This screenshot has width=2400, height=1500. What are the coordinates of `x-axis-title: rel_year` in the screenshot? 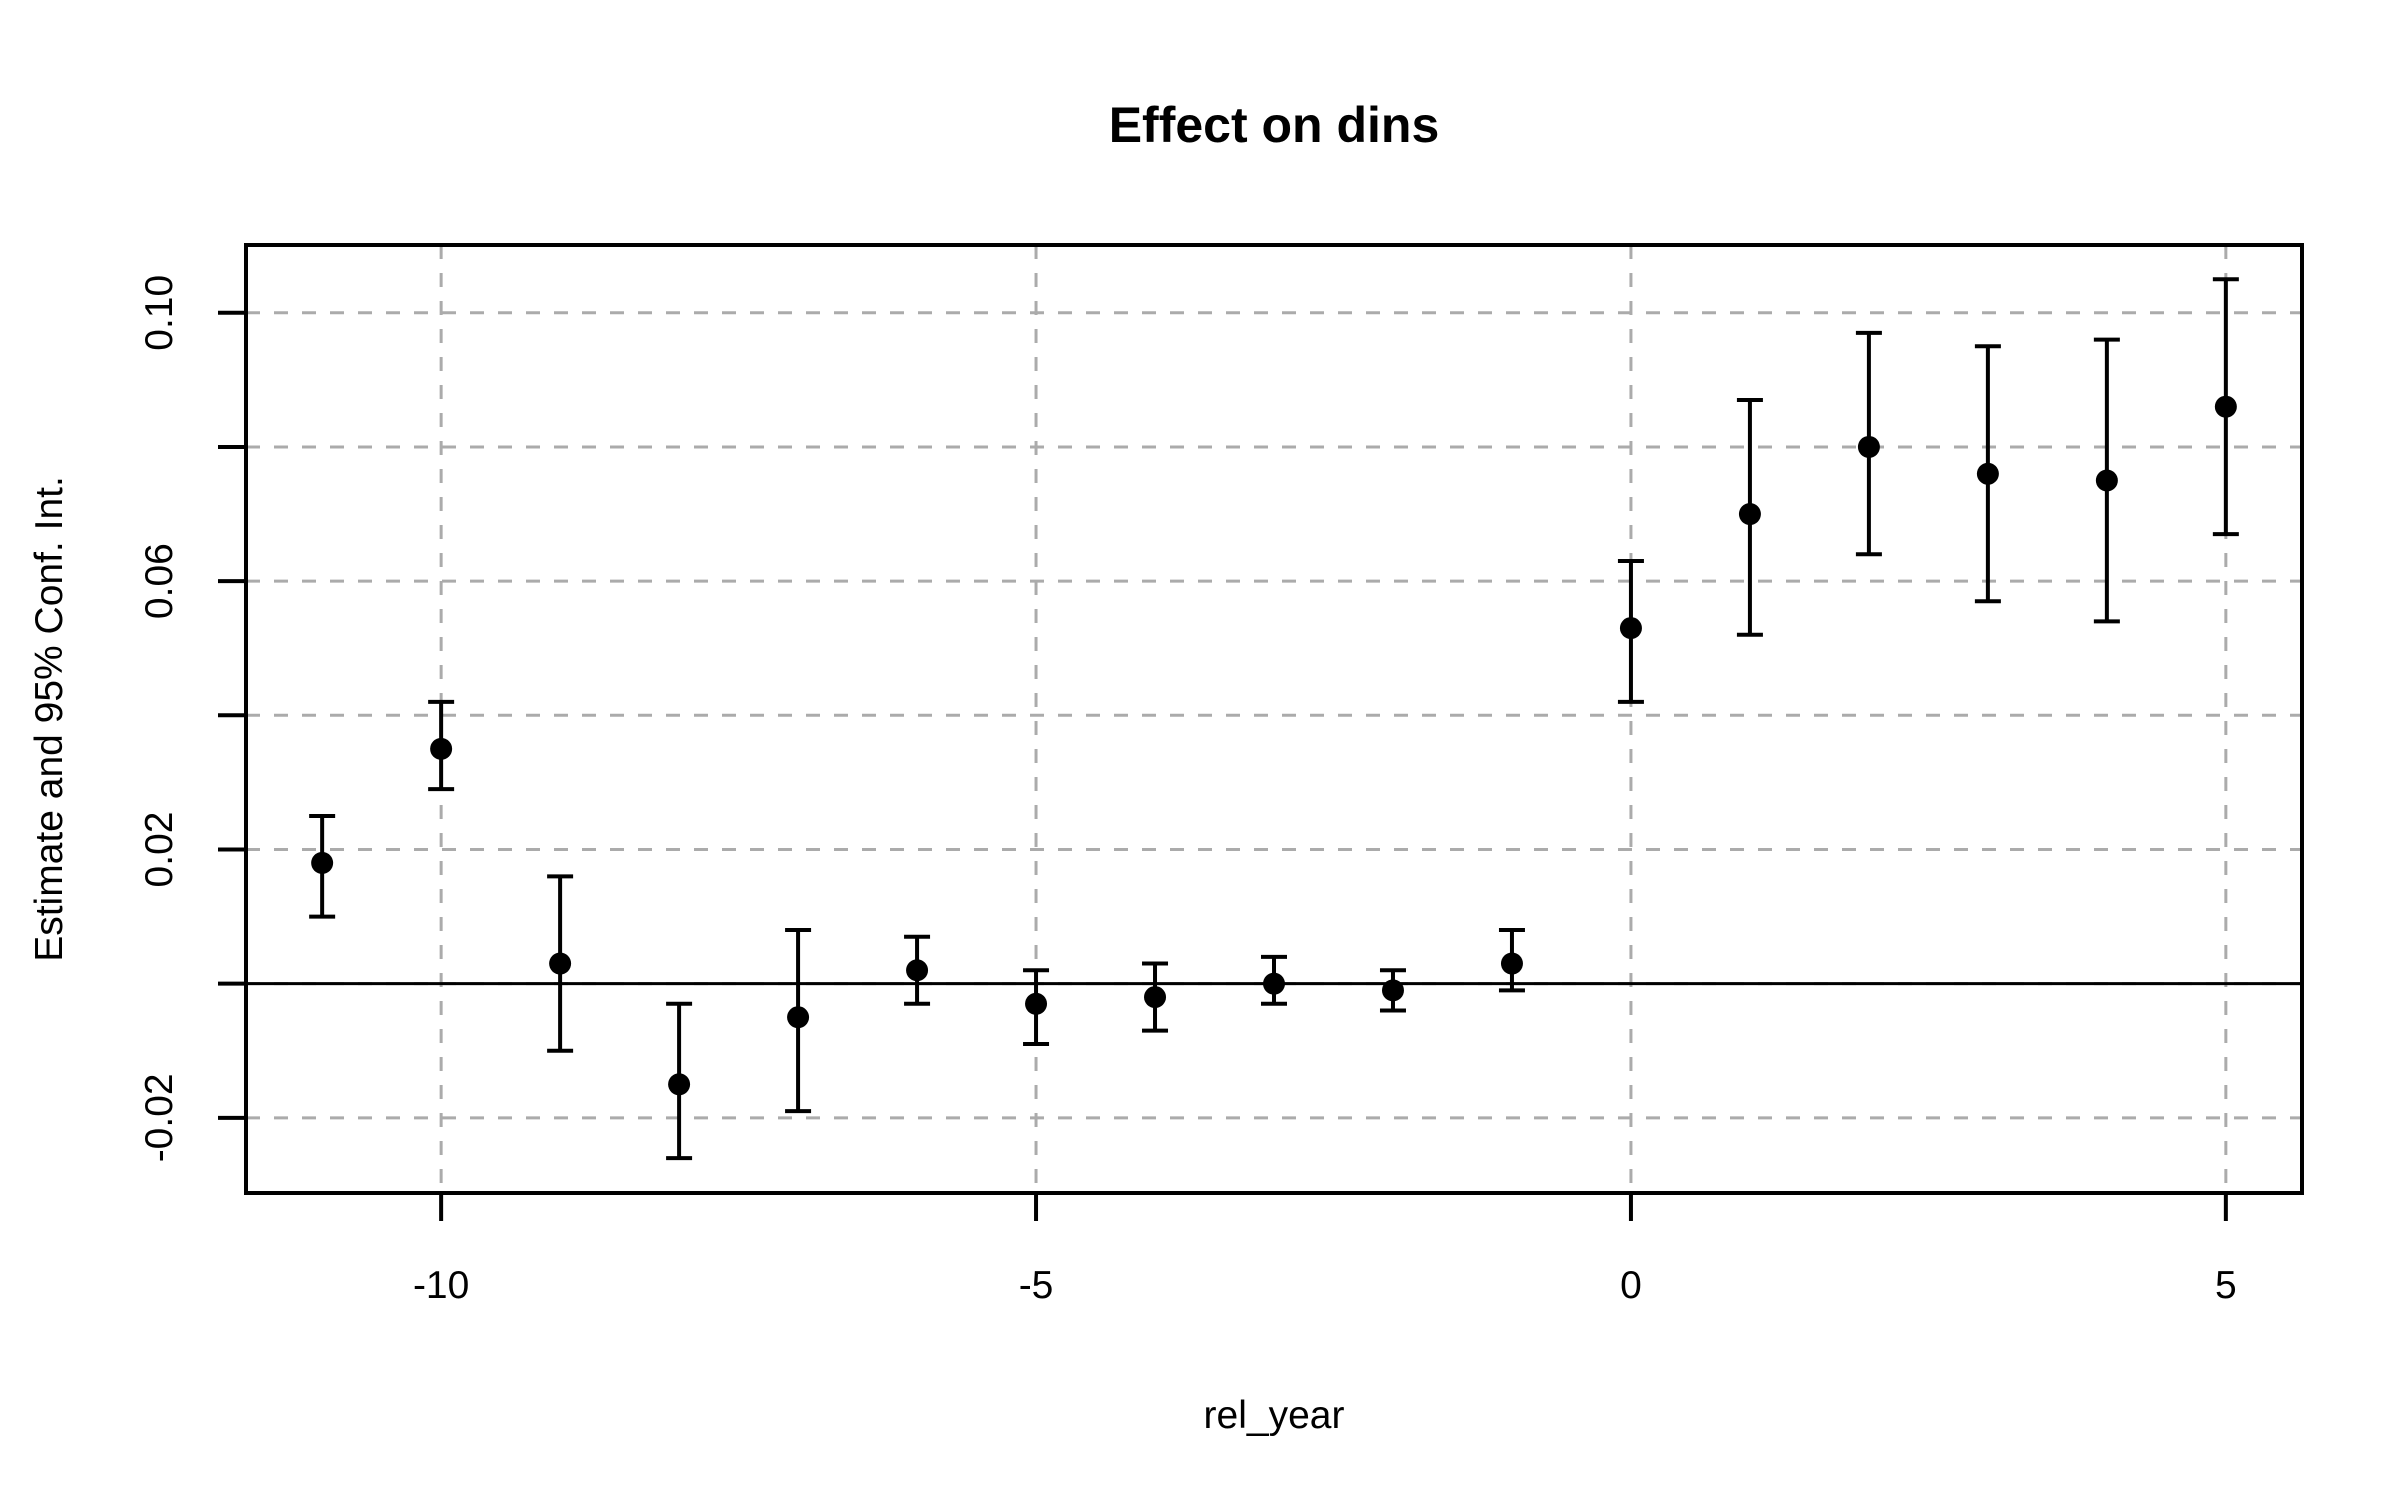 It's located at (1274, 1415).